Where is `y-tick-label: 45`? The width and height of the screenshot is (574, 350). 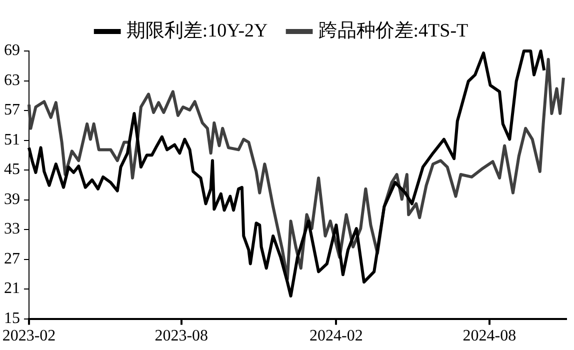
y-tick-label: 45 is located at coordinates (12, 169).